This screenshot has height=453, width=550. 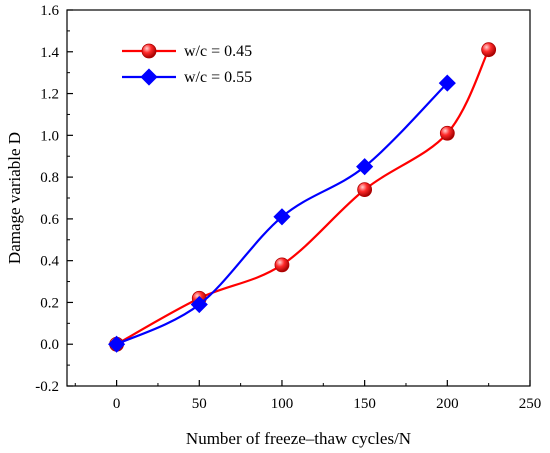 I want to click on legend-label: w/c = 0.45, so click(x=218, y=51).